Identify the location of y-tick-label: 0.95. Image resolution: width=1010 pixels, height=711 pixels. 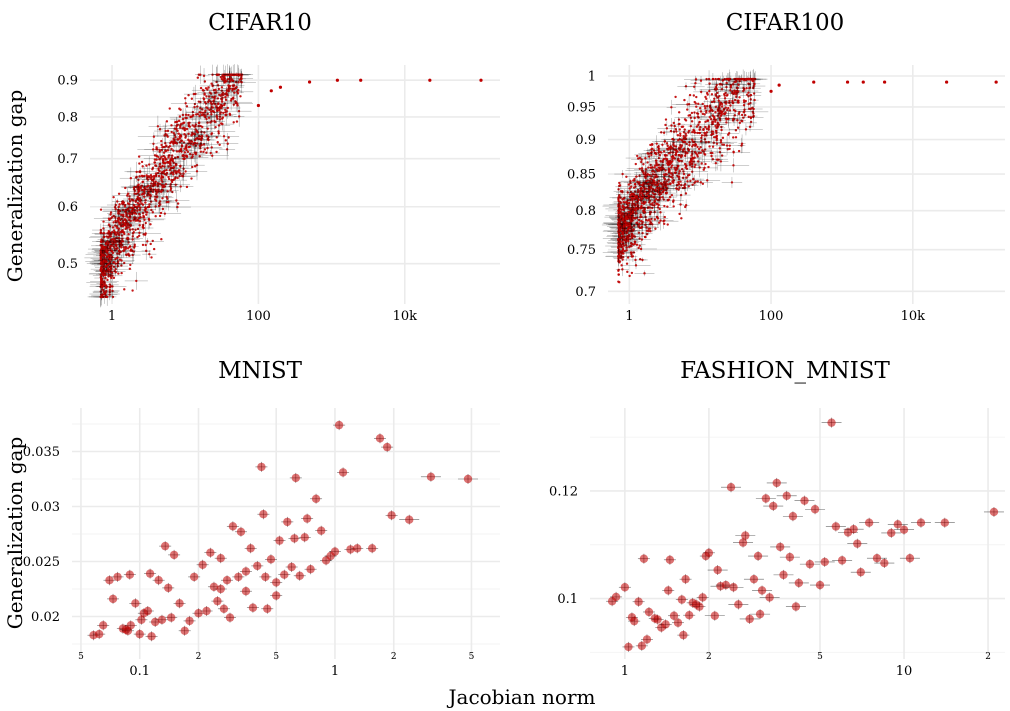
(581, 107).